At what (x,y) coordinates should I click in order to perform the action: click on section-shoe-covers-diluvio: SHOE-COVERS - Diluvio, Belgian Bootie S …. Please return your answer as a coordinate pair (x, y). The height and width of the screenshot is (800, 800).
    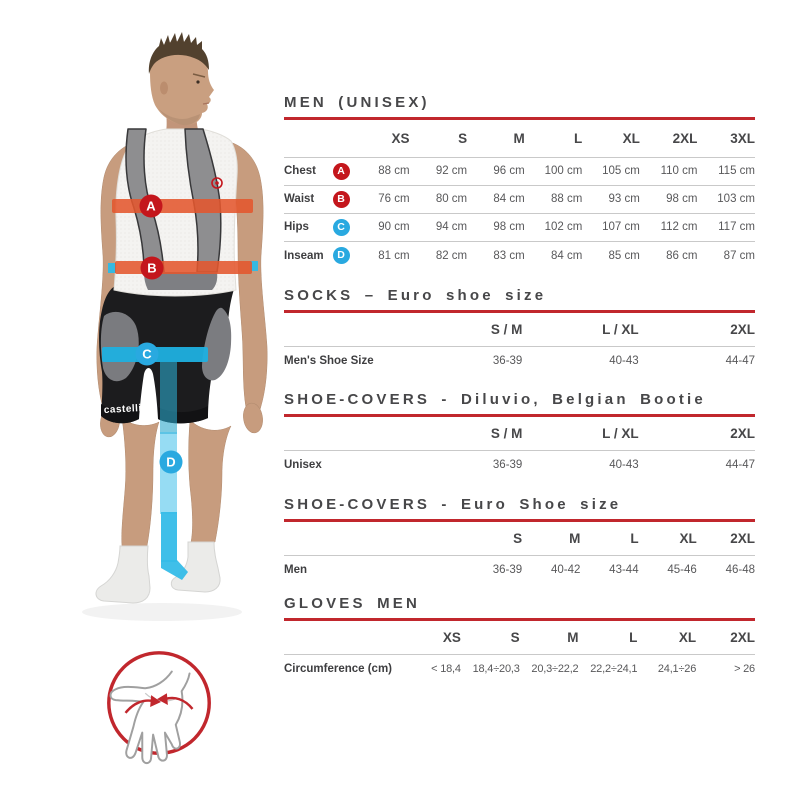
    Looking at the image, I should click on (519, 435).